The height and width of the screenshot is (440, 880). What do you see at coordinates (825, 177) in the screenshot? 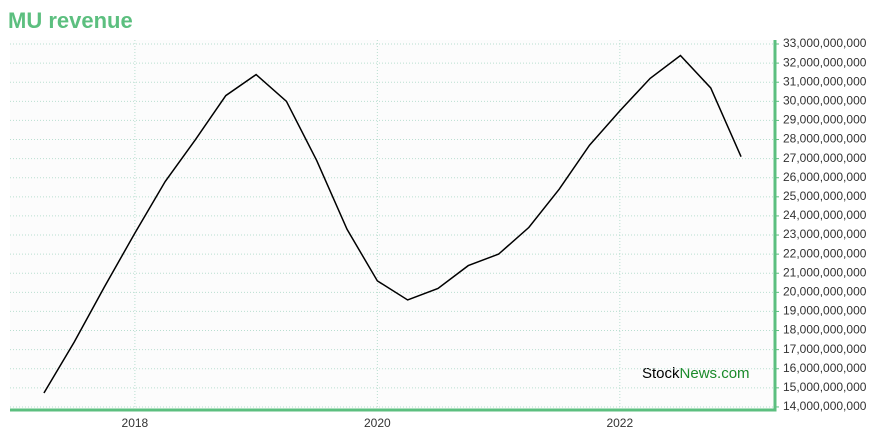
I see `y-tick-label: 26,000,000,000` at bounding box center [825, 177].